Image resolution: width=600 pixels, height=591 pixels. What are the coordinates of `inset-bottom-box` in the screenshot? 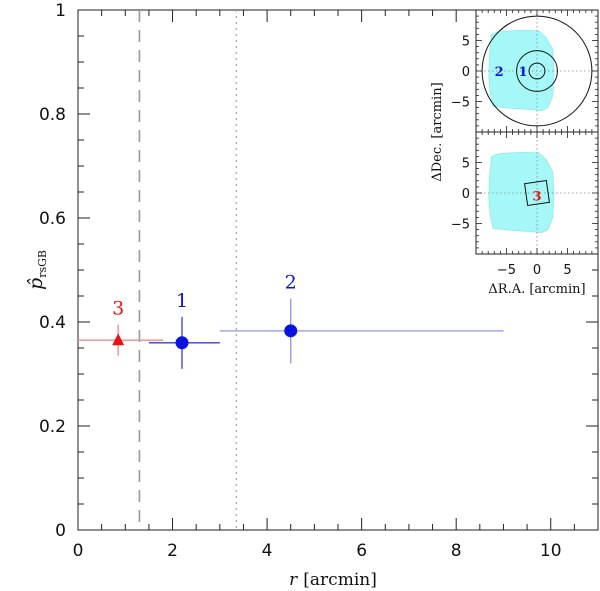 It's located at (537, 193).